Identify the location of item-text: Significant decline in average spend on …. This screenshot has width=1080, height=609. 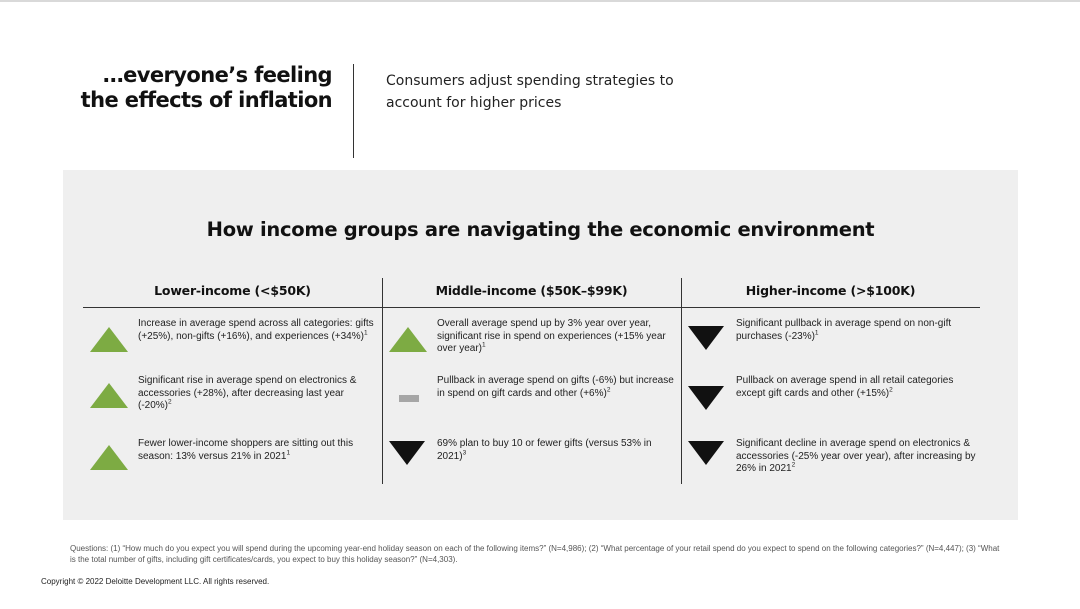
(856, 456).